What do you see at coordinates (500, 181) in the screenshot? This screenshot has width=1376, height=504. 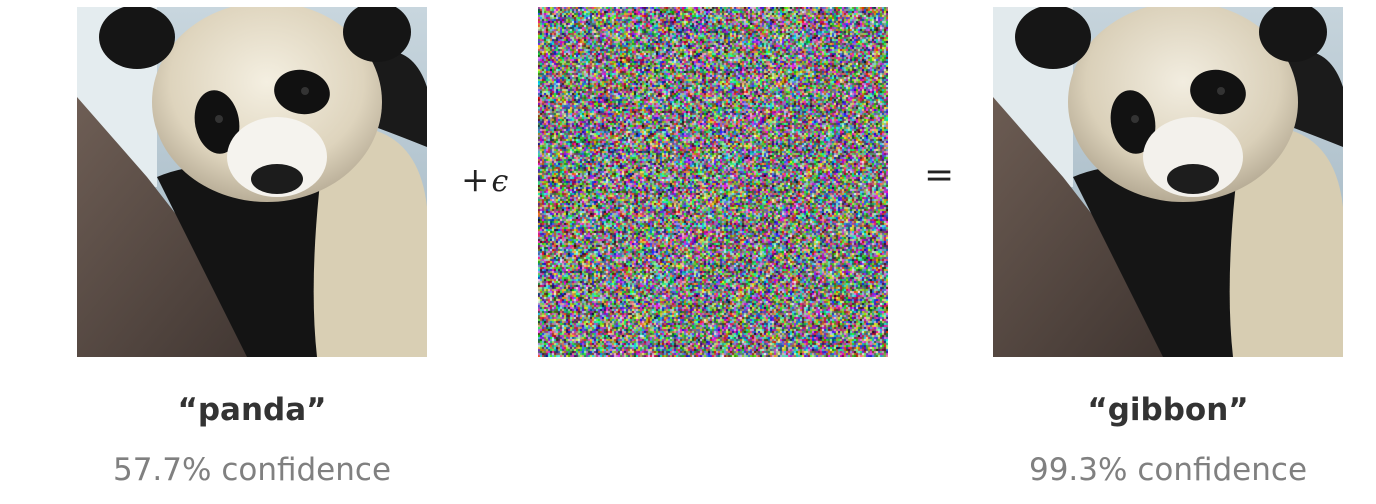 I see `epsilon-symbol: ϵ` at bounding box center [500, 181].